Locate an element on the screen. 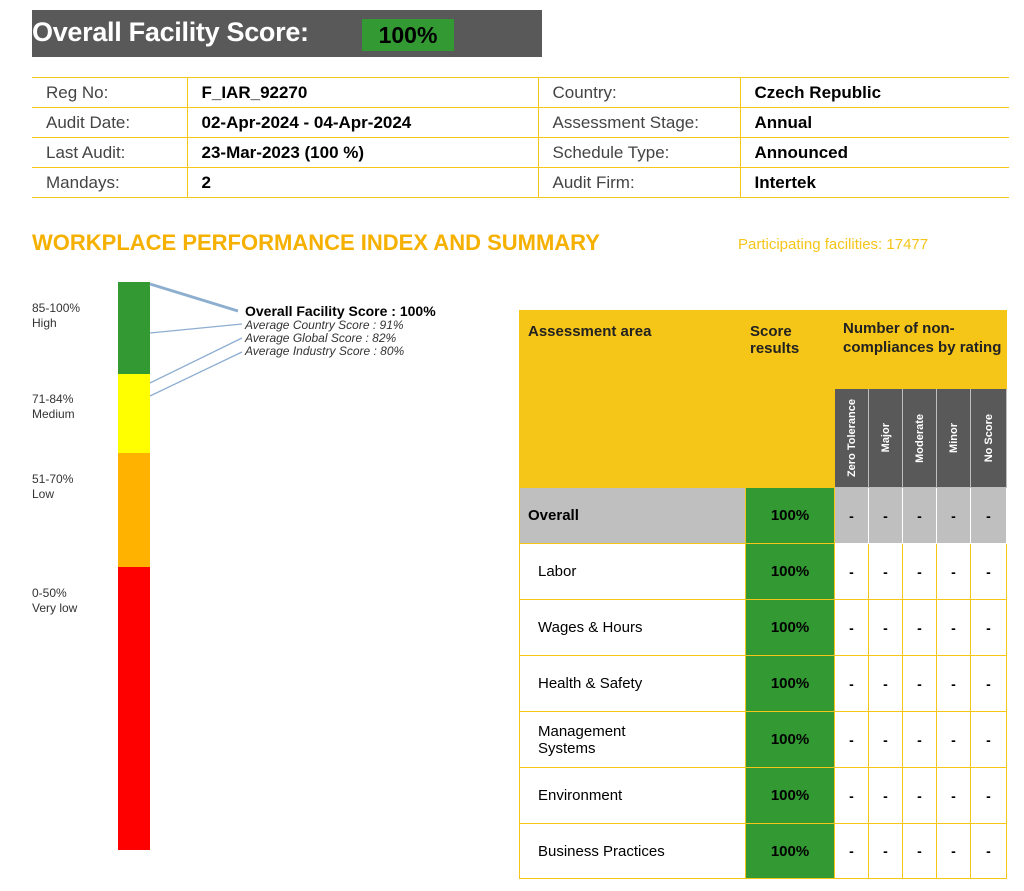  global-marker-line is located at coordinates (196, 360).